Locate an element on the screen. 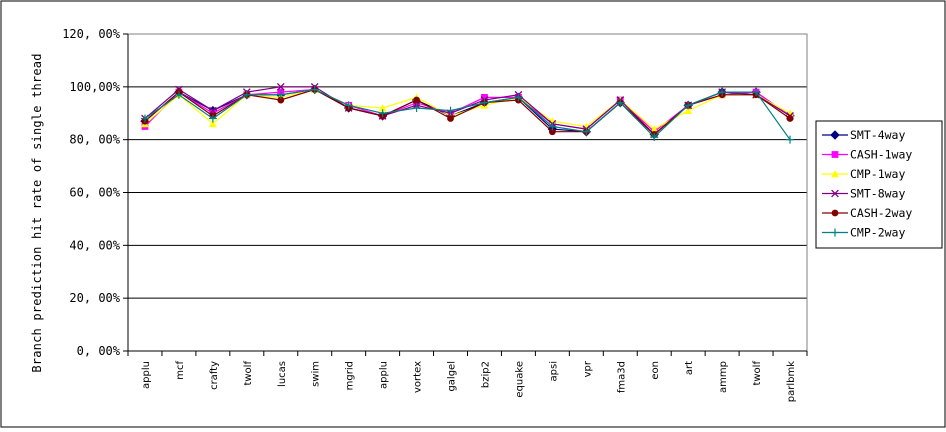 The width and height of the screenshot is (946, 432). x-tick-label: fma3d is located at coordinates (621, 377).